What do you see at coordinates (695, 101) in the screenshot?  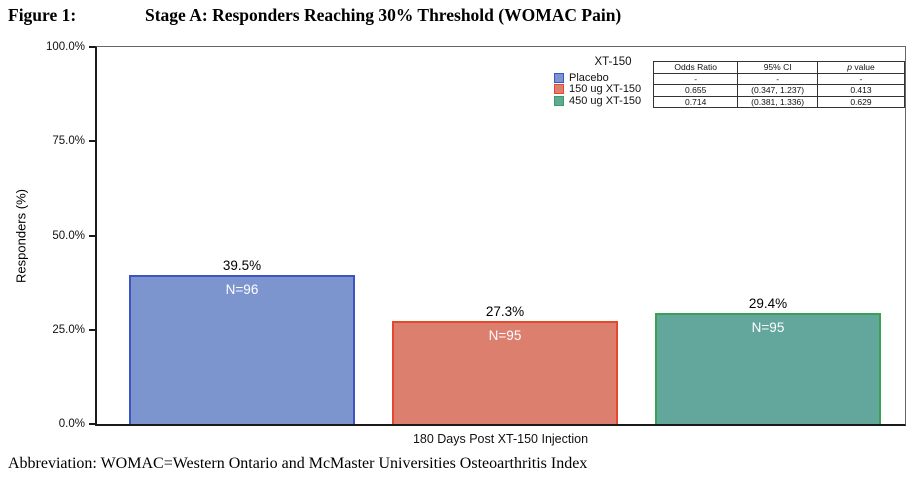 I see `odds-ratio-cell: 0.714` at bounding box center [695, 101].